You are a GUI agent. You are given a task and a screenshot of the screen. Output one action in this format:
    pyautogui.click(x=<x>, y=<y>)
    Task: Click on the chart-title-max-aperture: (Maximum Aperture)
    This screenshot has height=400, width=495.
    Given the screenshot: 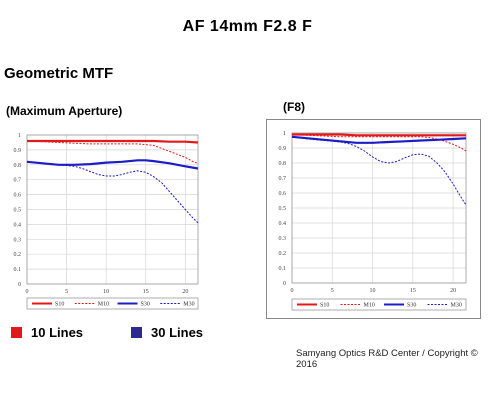 What is the action you would take?
    pyautogui.click(x=64, y=111)
    